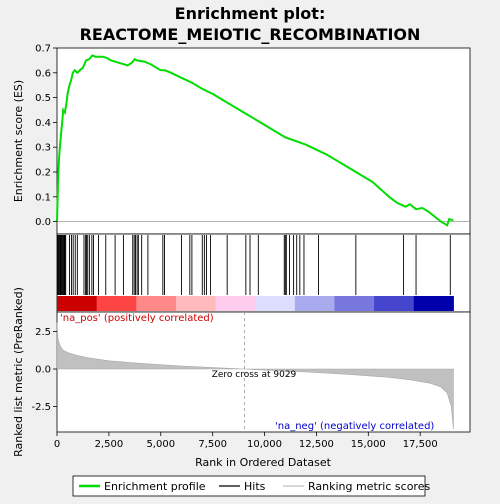  Describe the element at coordinates (255, 273) in the screenshot. I see `hits-layer` at that location.